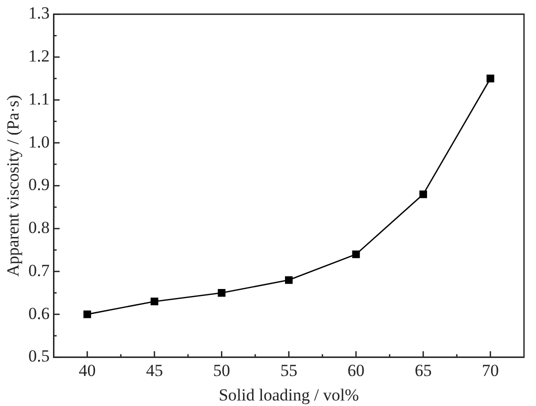 This screenshot has height=406, width=536. I want to click on y-tick-label: 1.2, so click(39, 56).